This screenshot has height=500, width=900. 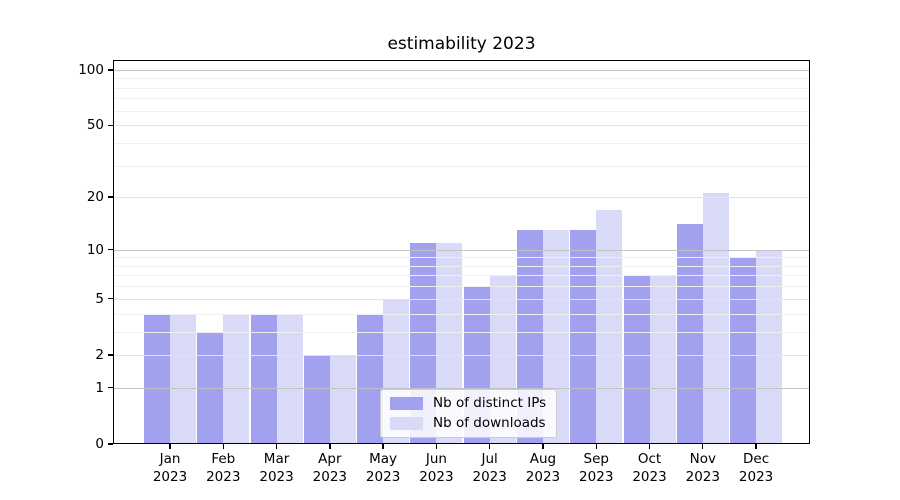 I want to click on legend-label-downloads: Nb of downloads, so click(x=489, y=423).